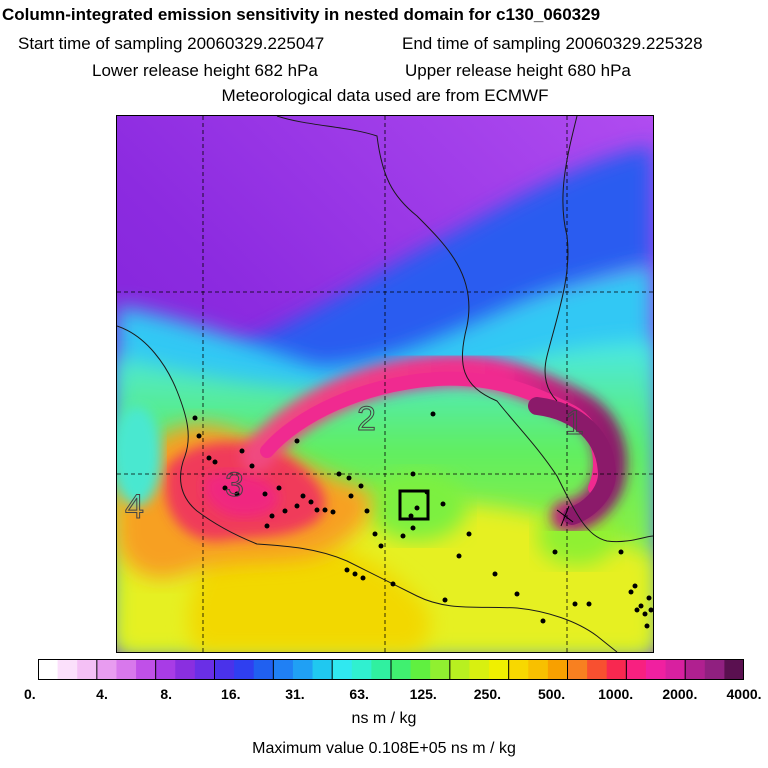 The height and width of the screenshot is (768, 768). What do you see at coordinates (134, 507) in the screenshot?
I see `region-label-4: 4` at bounding box center [134, 507].